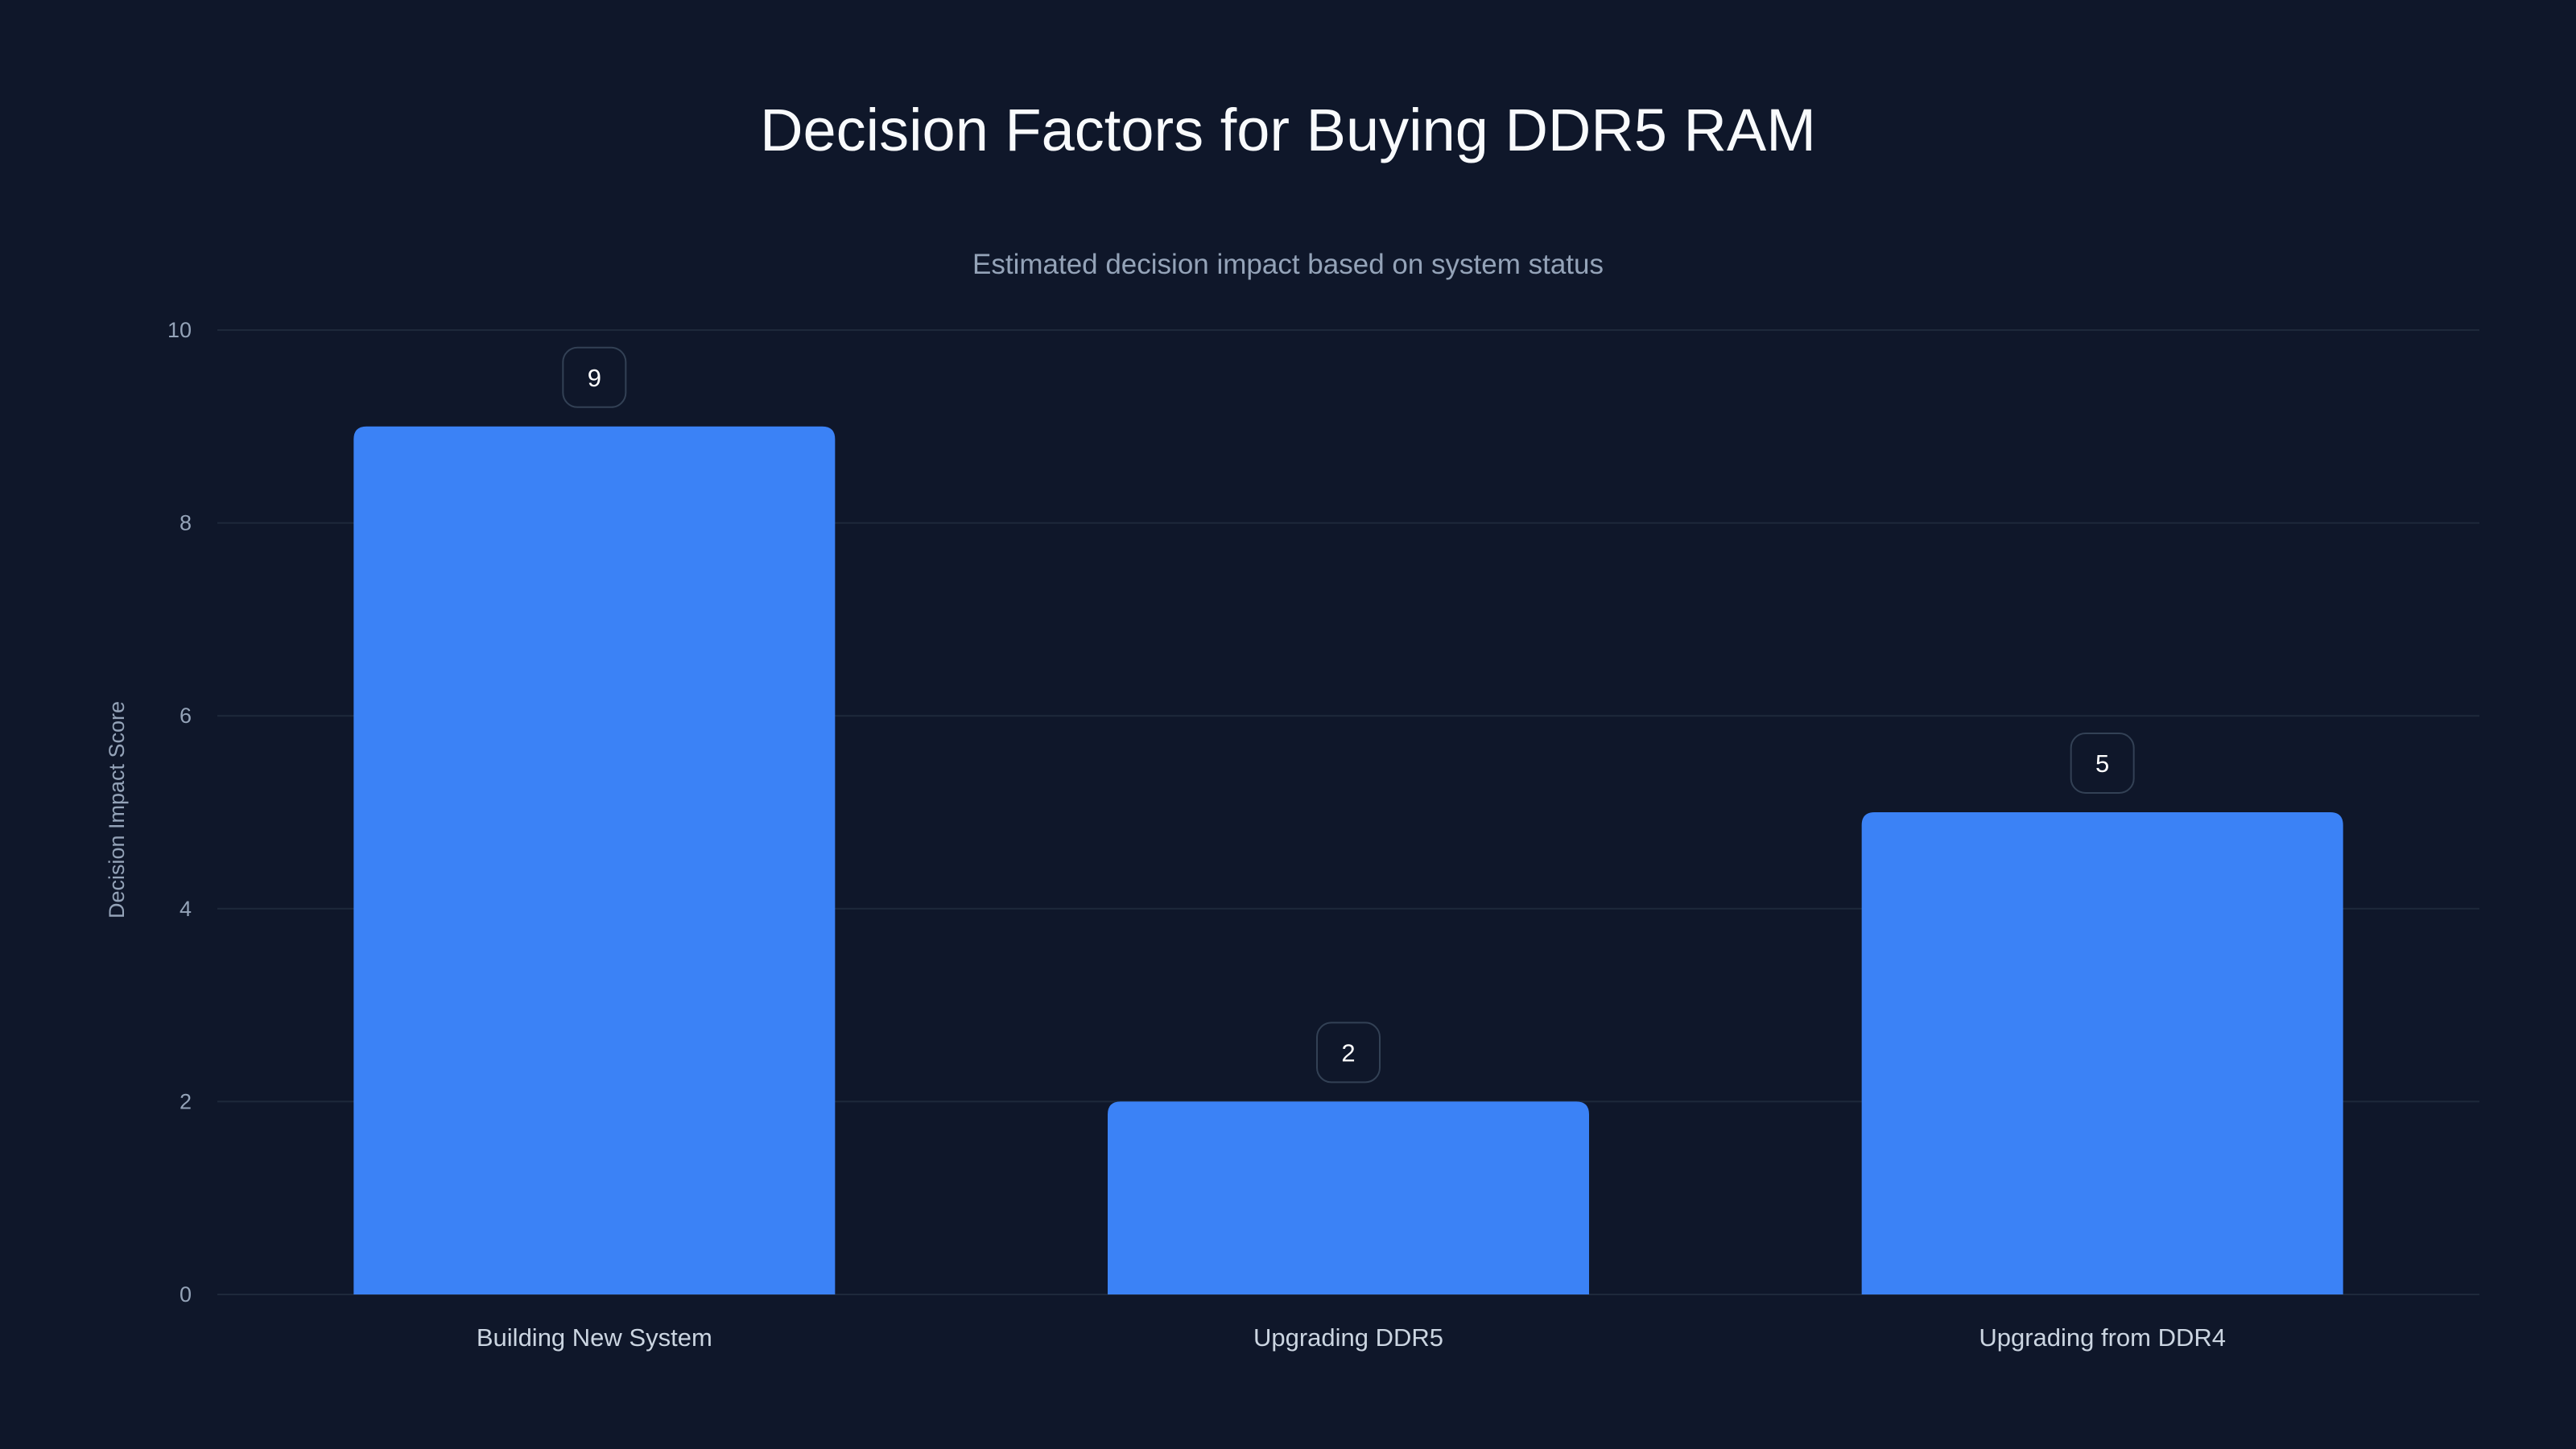 Image resolution: width=2576 pixels, height=1449 pixels. I want to click on data-label: 9, so click(594, 378).